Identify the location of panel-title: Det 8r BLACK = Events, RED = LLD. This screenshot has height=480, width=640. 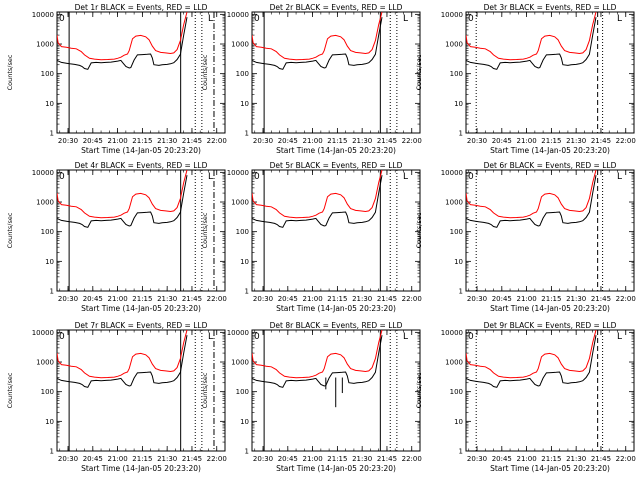
(336, 325).